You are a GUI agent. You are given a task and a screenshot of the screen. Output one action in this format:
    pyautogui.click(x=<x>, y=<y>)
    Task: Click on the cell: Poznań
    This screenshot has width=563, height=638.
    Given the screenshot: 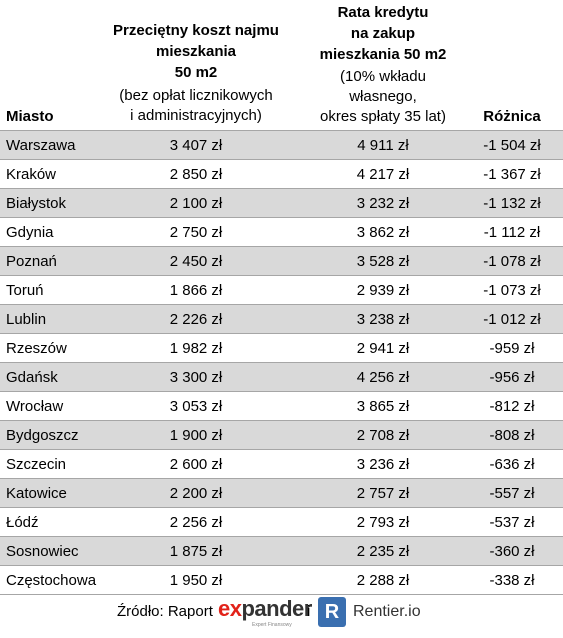 What is the action you would take?
    pyautogui.click(x=31, y=261)
    